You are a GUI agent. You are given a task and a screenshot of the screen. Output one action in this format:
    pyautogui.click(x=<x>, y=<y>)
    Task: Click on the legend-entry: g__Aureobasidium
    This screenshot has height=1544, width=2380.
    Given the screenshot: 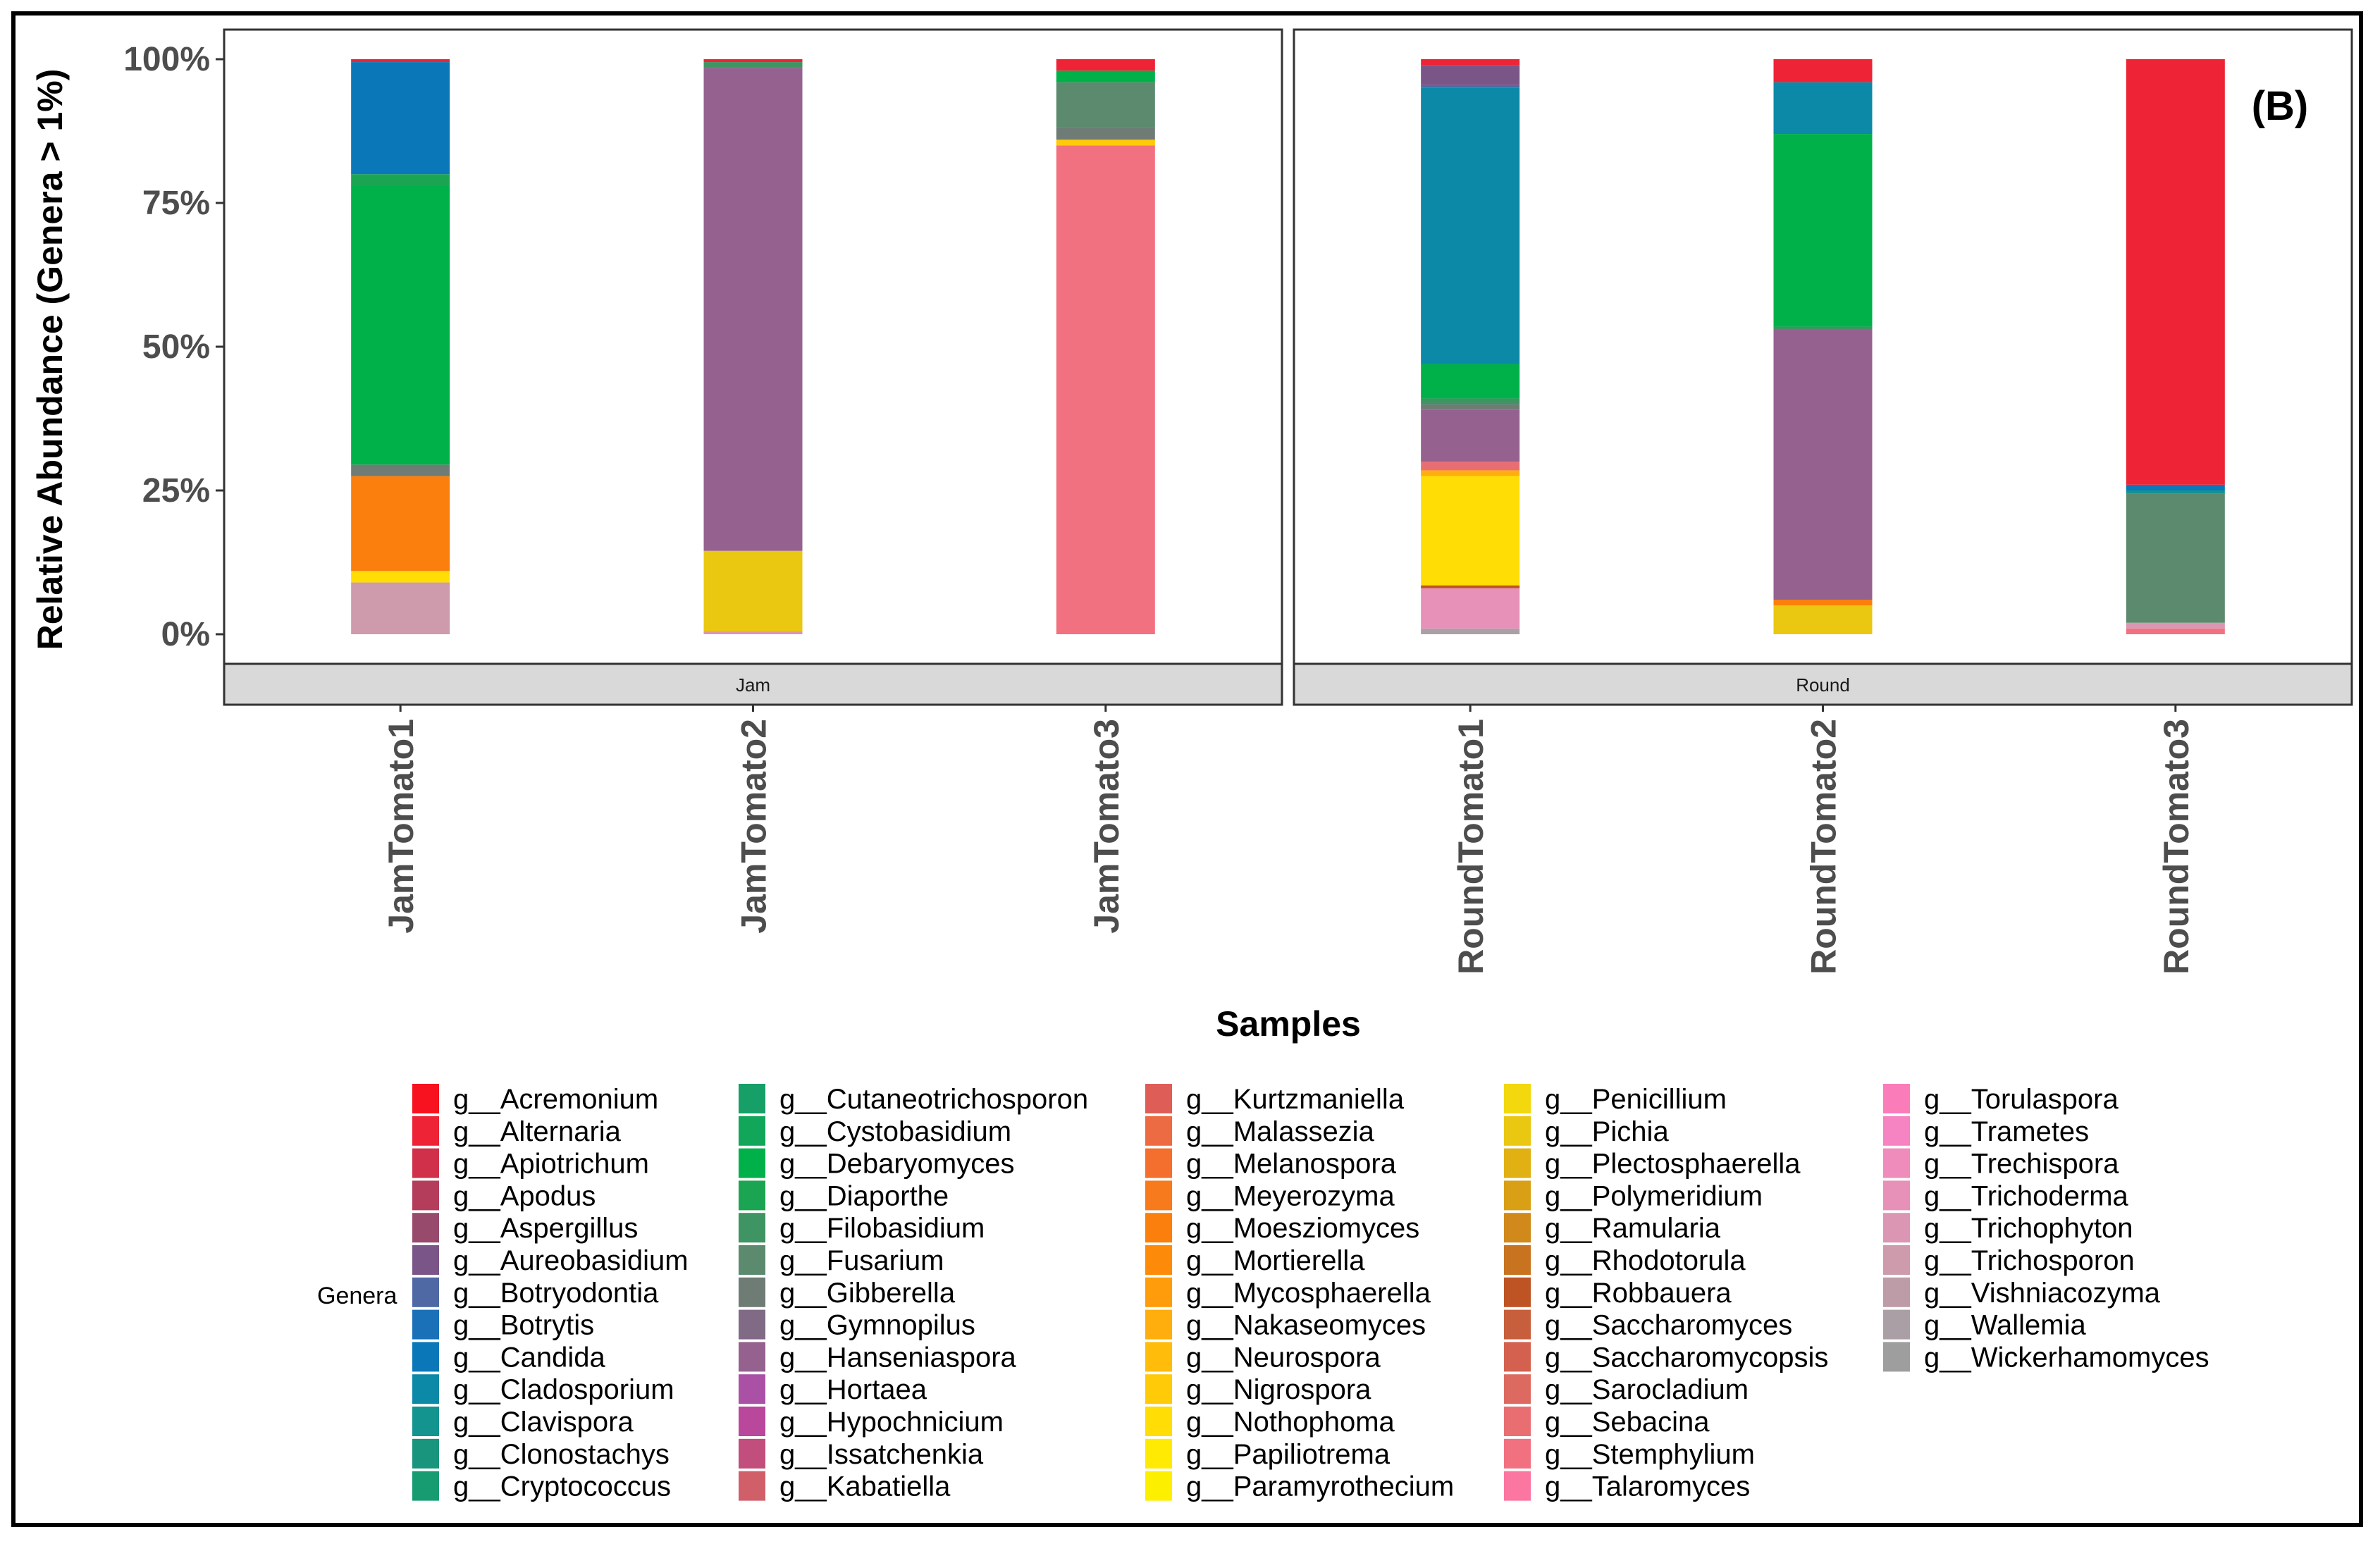 What is the action you would take?
    pyautogui.click(x=571, y=1260)
    